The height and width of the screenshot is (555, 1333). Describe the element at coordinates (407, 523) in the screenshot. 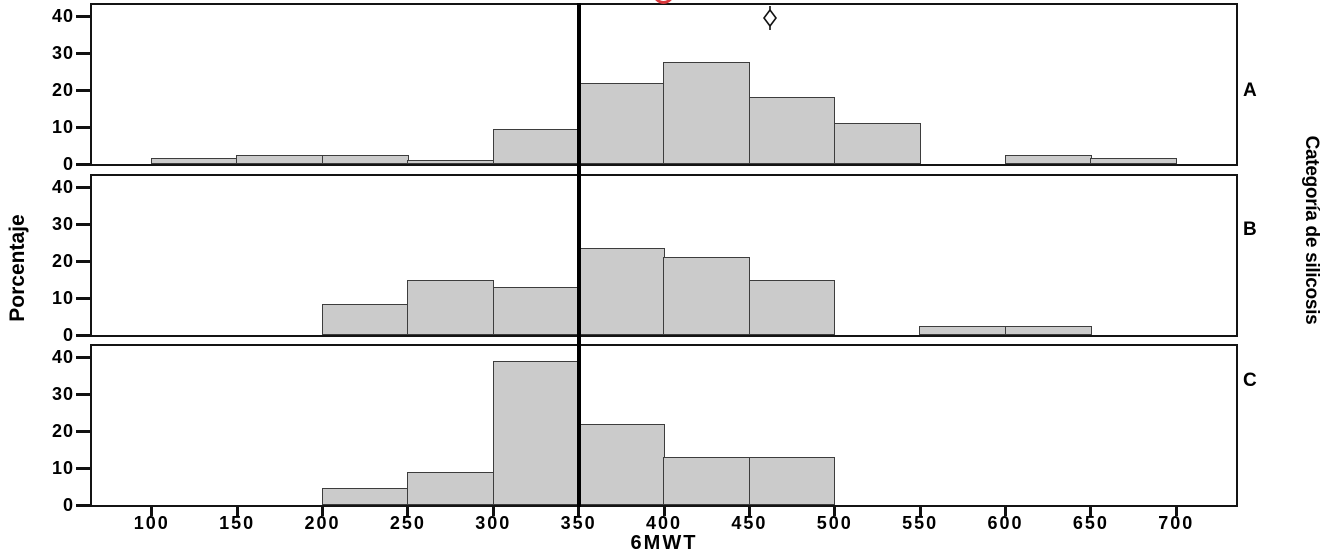

I see `x-tick-label: 250` at that location.